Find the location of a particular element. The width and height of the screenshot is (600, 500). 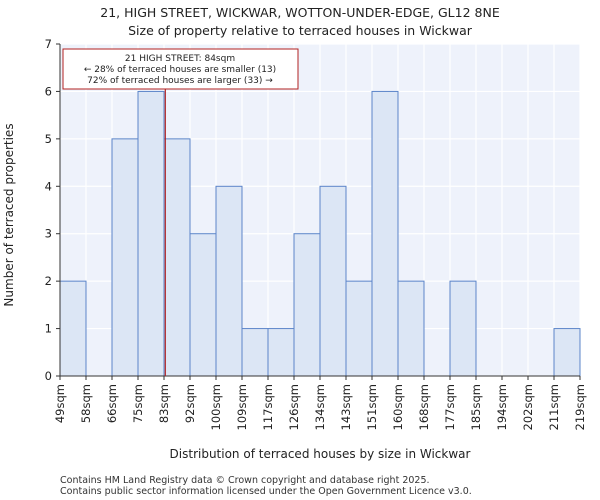

y-tick-label: 6 is located at coordinates (48, 91).